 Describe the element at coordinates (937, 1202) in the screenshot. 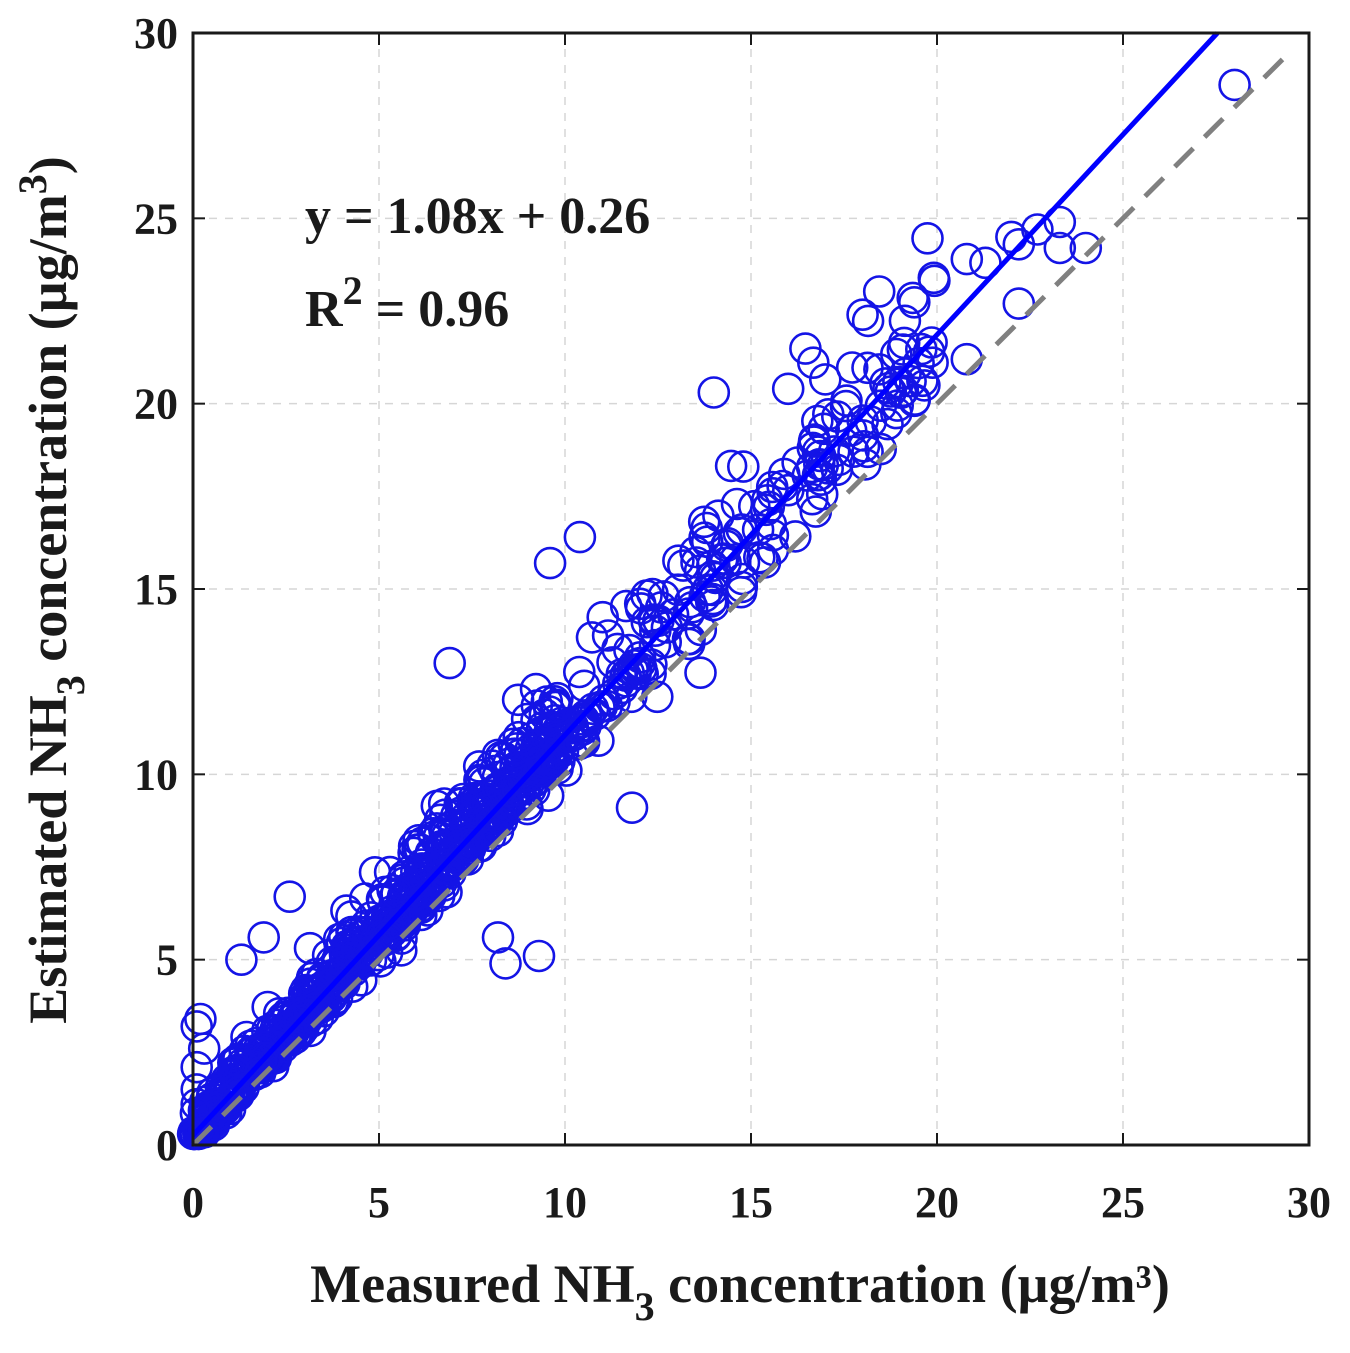

I see `x-tick-label: 20` at that location.